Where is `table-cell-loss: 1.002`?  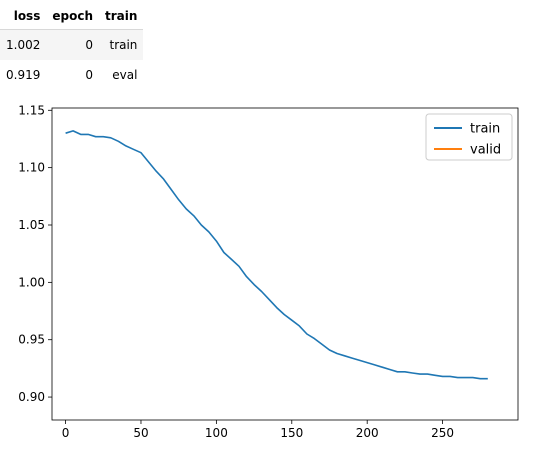 table-cell-loss: 1.002 is located at coordinates (23, 44).